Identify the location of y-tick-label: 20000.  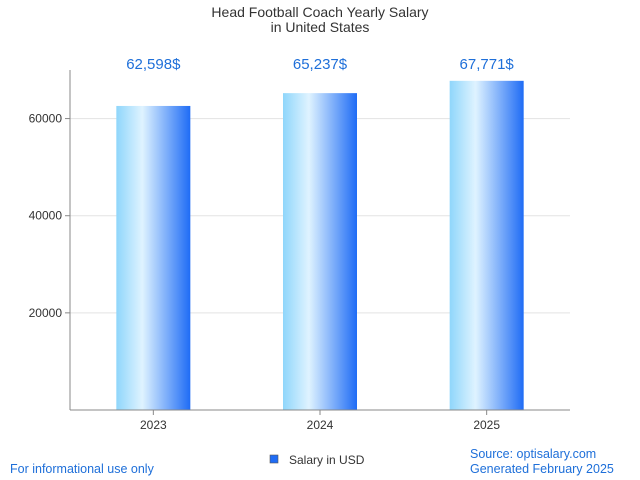
(46, 313).